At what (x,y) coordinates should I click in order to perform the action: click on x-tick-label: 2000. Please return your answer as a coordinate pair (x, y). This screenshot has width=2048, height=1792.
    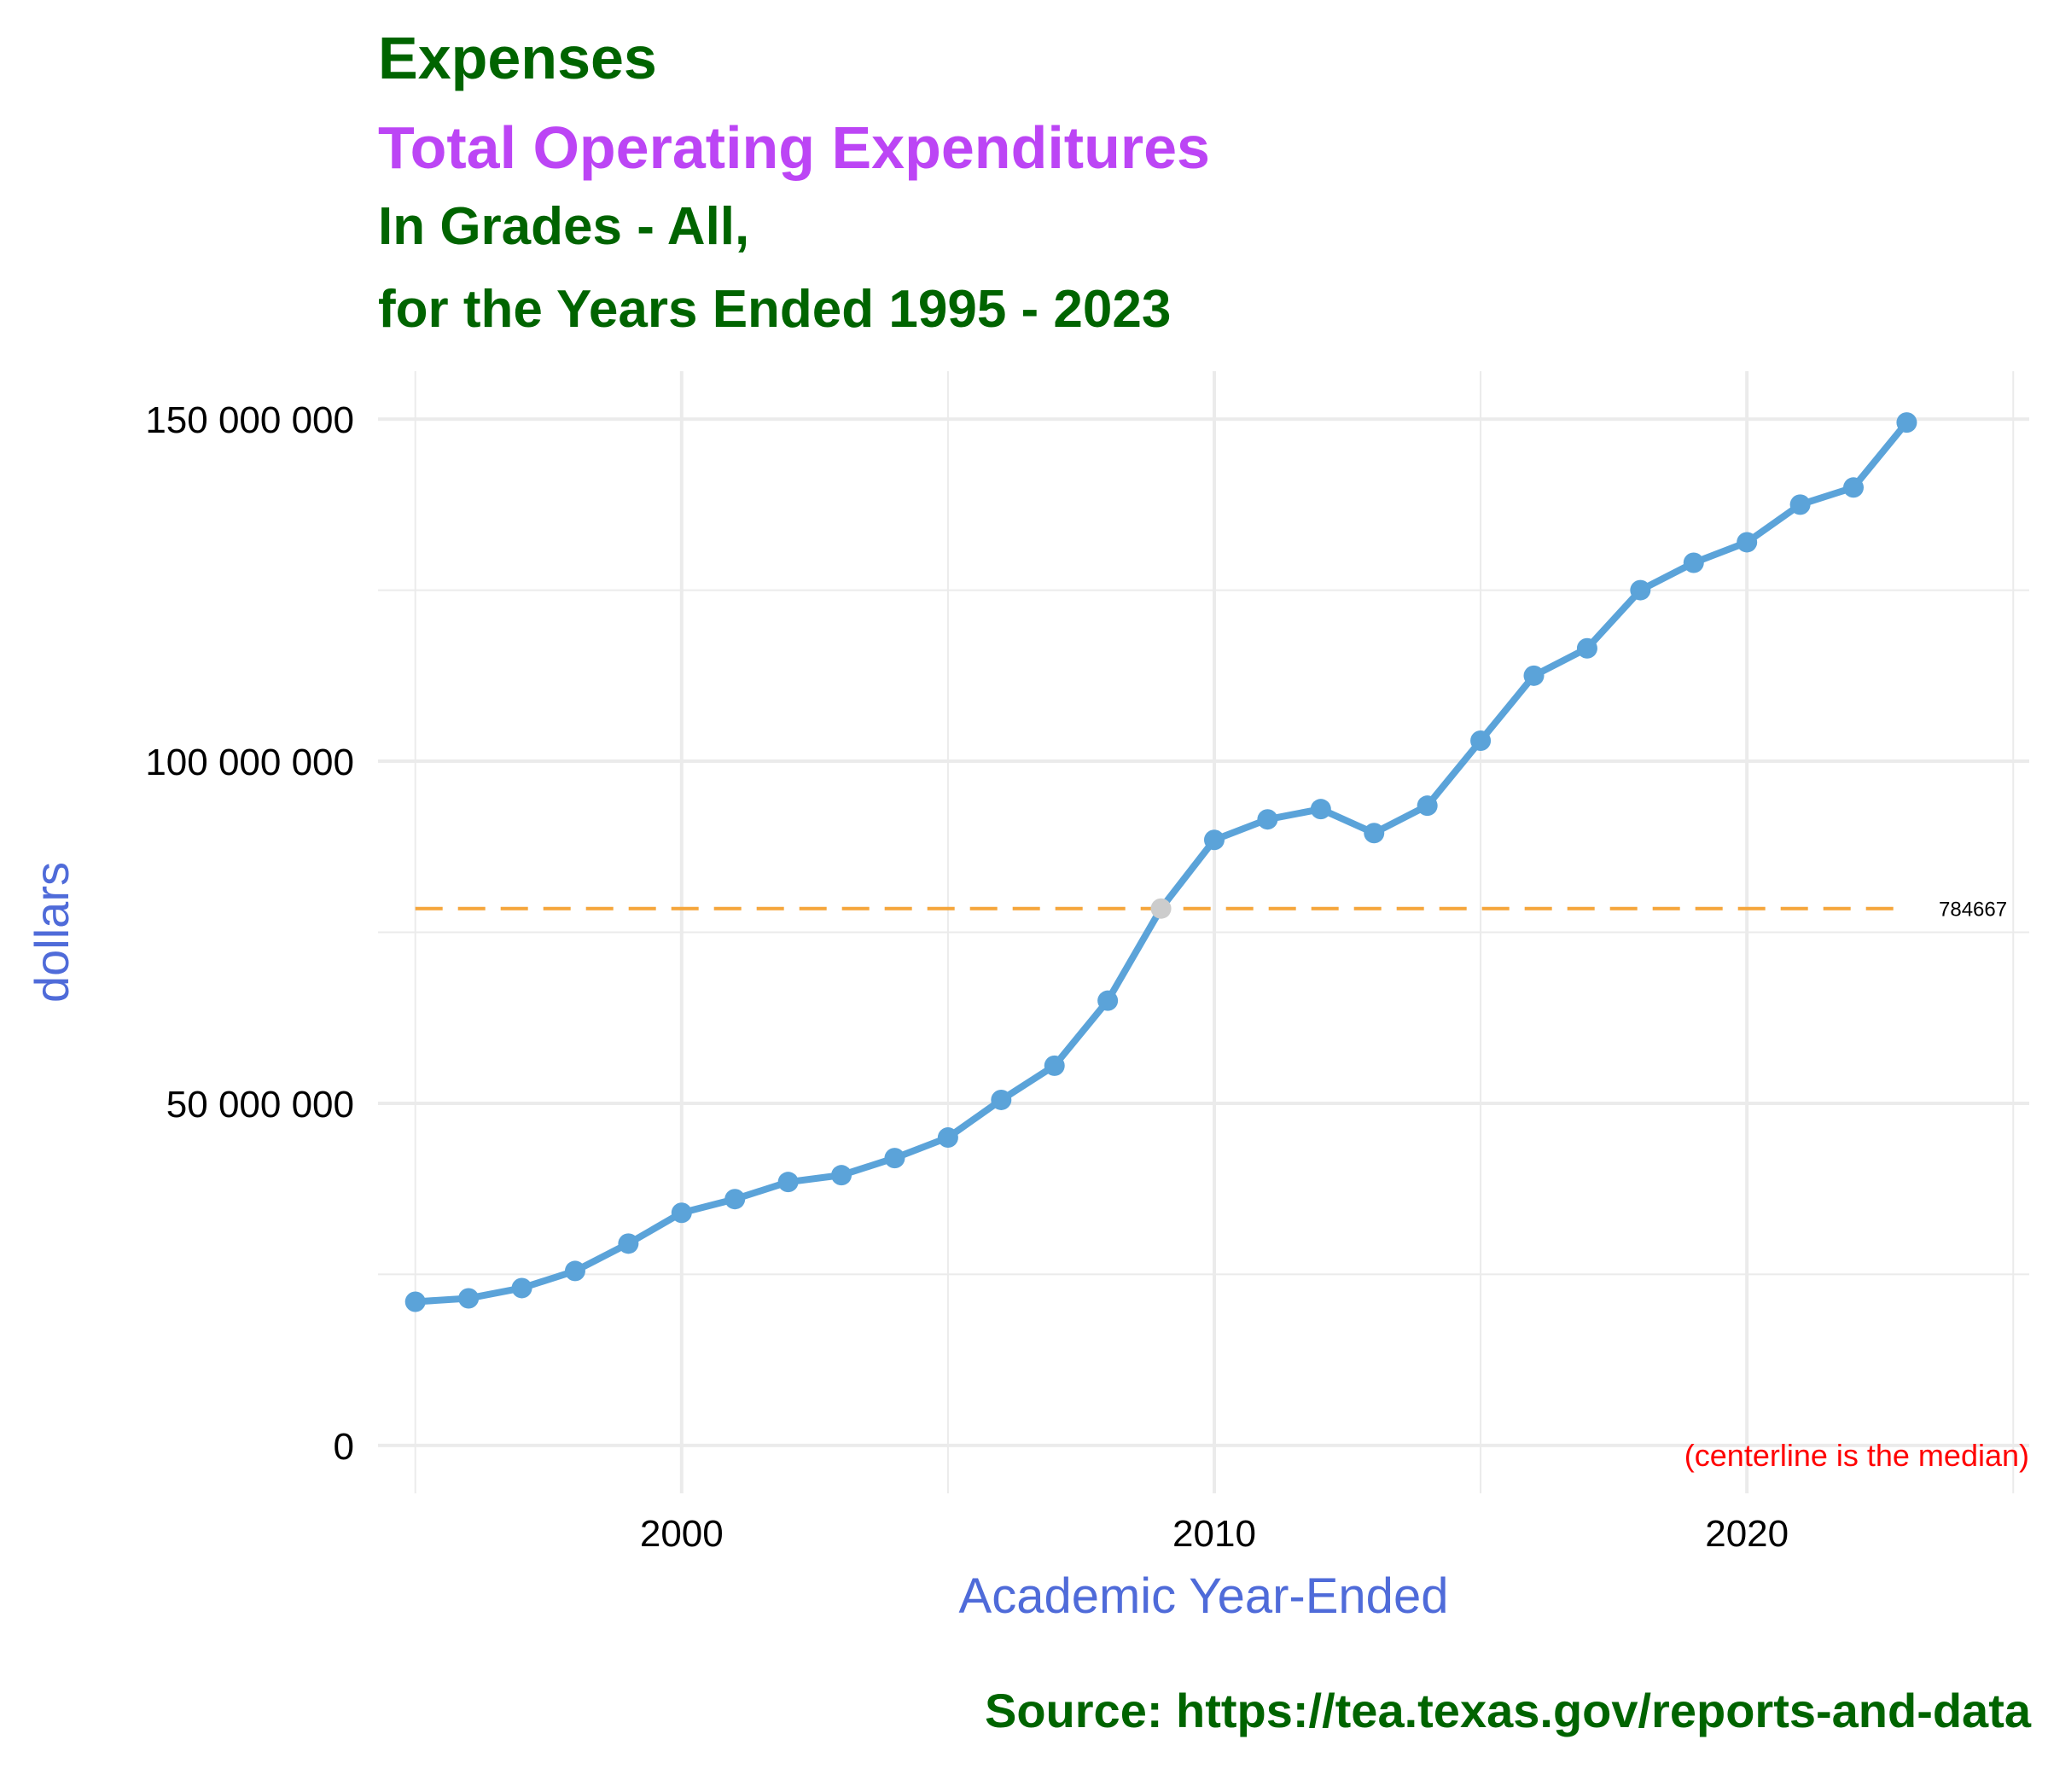
    Looking at the image, I should click on (682, 1534).